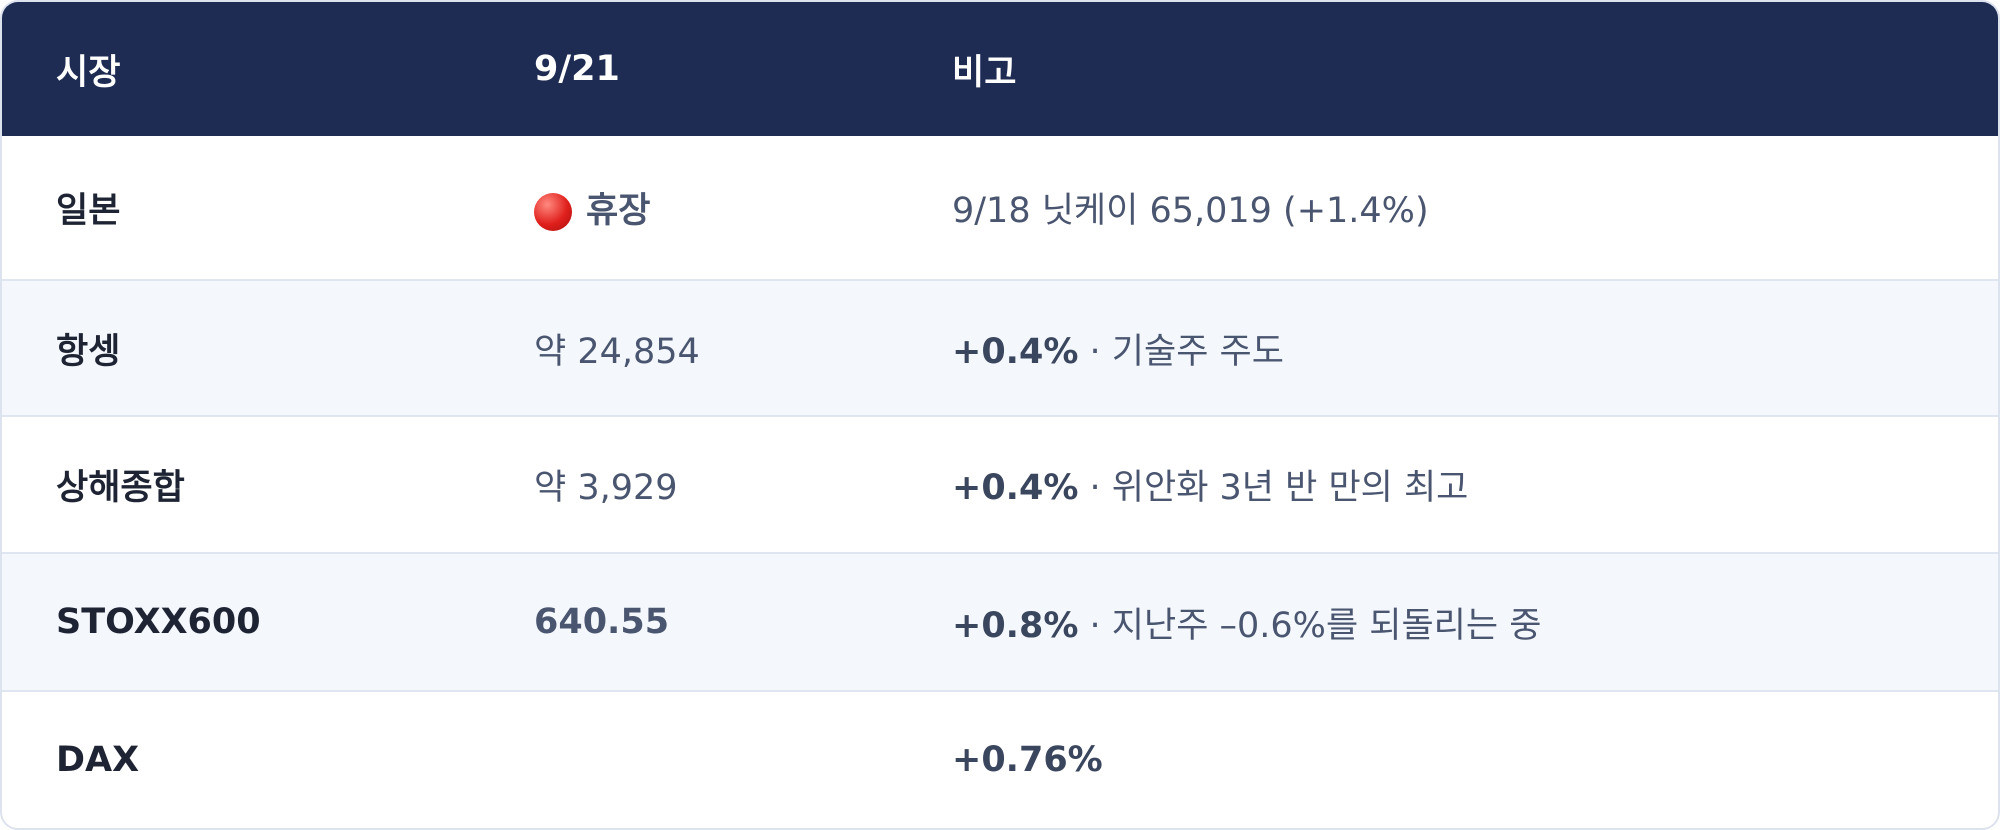 Image resolution: width=2000 pixels, height=830 pixels. I want to click on note-cell: +0.4% · 위안화 3년 반 만의 최고, so click(1210, 484).